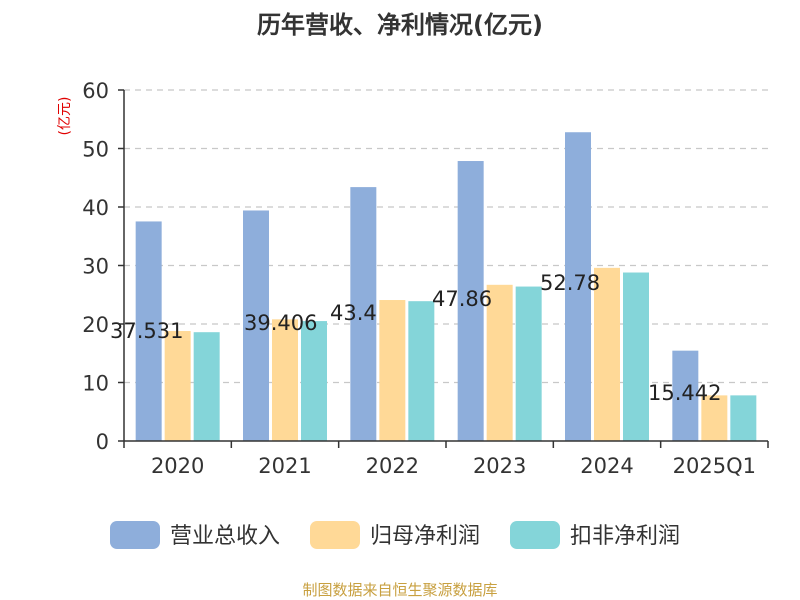  What do you see at coordinates (528, 363) in the screenshot?
I see `bar-扣非净利润-2023` at bounding box center [528, 363].